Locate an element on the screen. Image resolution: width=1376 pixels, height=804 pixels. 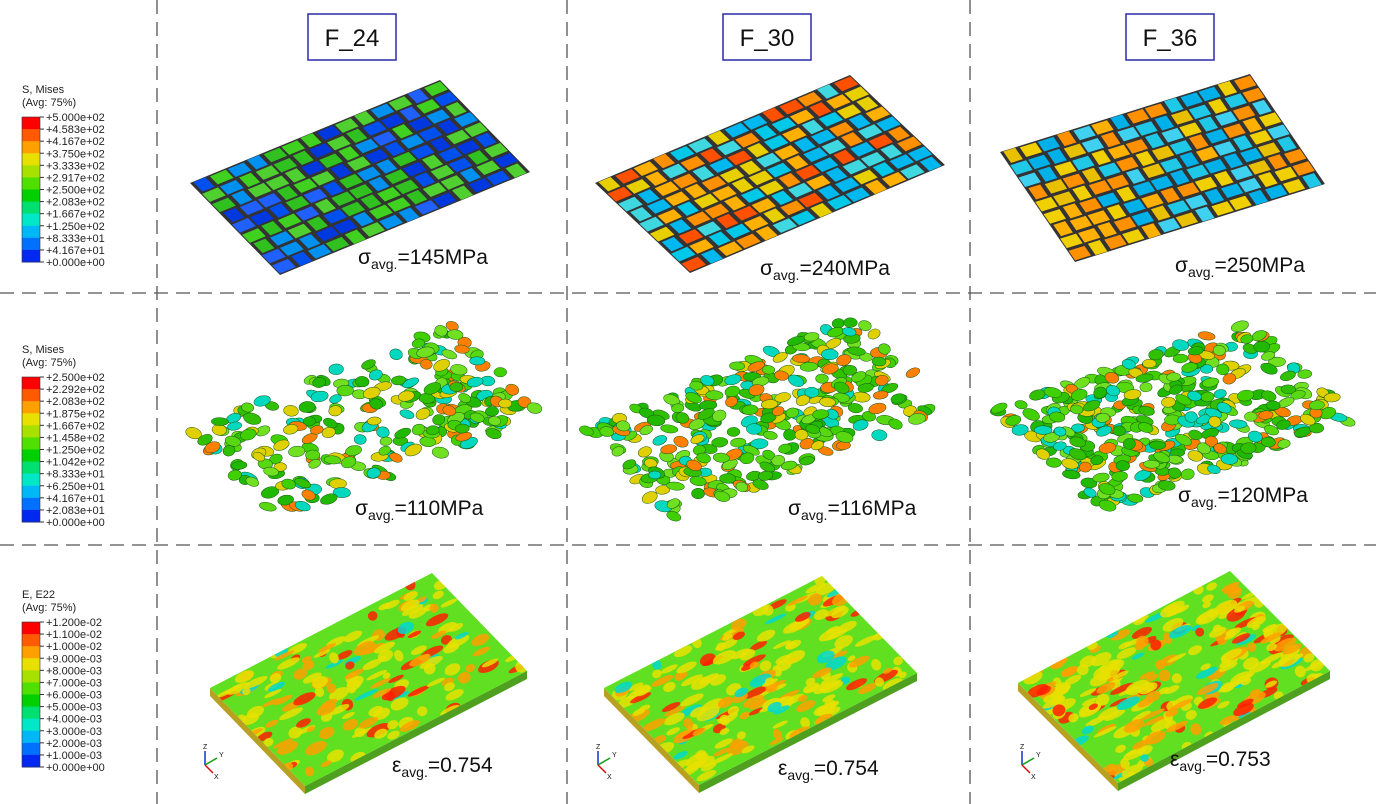
legend-label: +1.250e+02 is located at coordinates (75, 451).